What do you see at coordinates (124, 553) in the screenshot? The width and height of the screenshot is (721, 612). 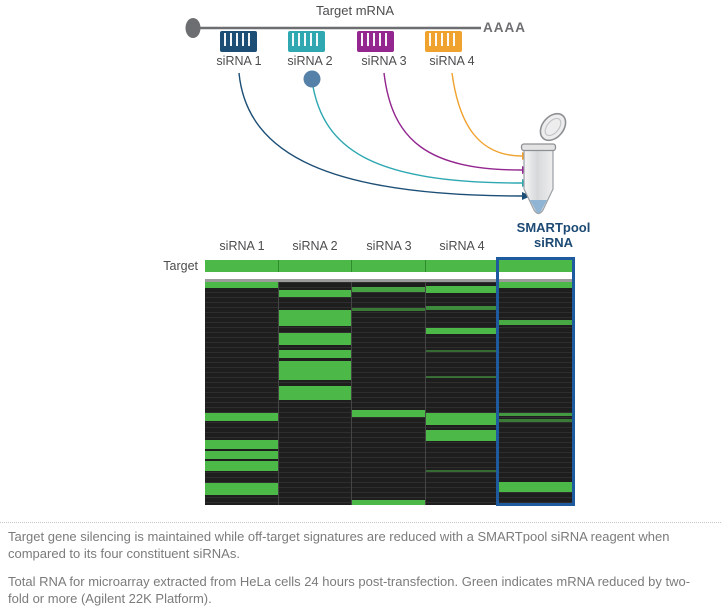 I see `caption-p1-line2: compared to its four constituent siRNAs.` at bounding box center [124, 553].